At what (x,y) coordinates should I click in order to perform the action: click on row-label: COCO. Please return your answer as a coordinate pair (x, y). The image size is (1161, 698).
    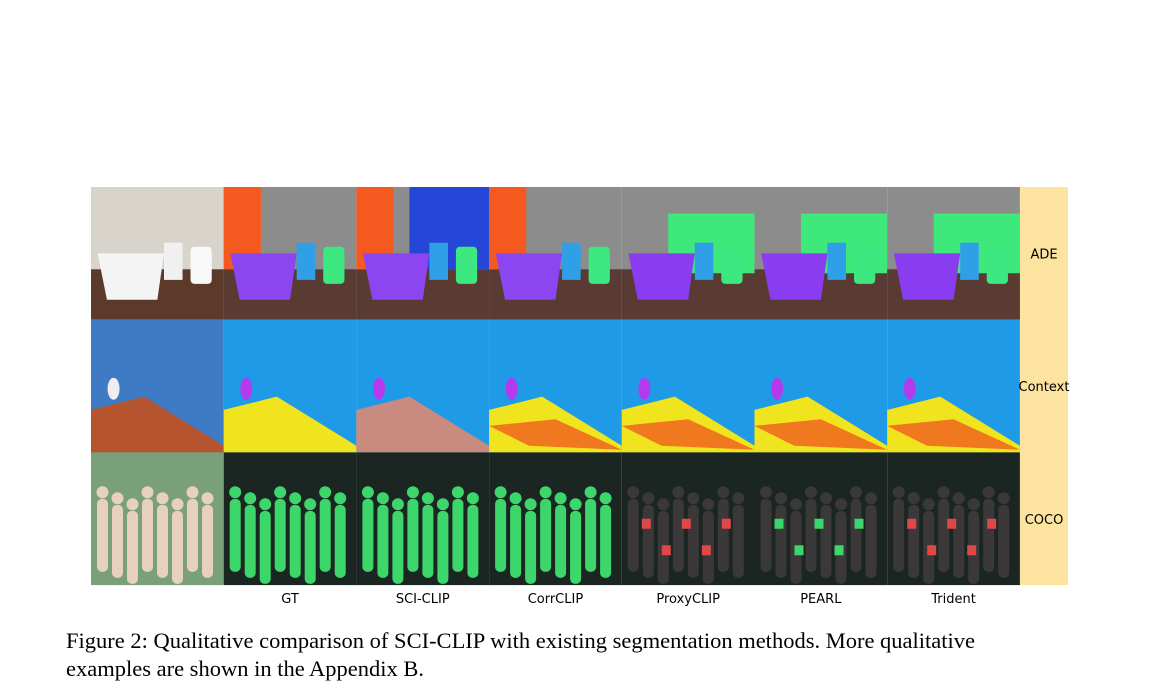
    Looking at the image, I should click on (1044, 520).